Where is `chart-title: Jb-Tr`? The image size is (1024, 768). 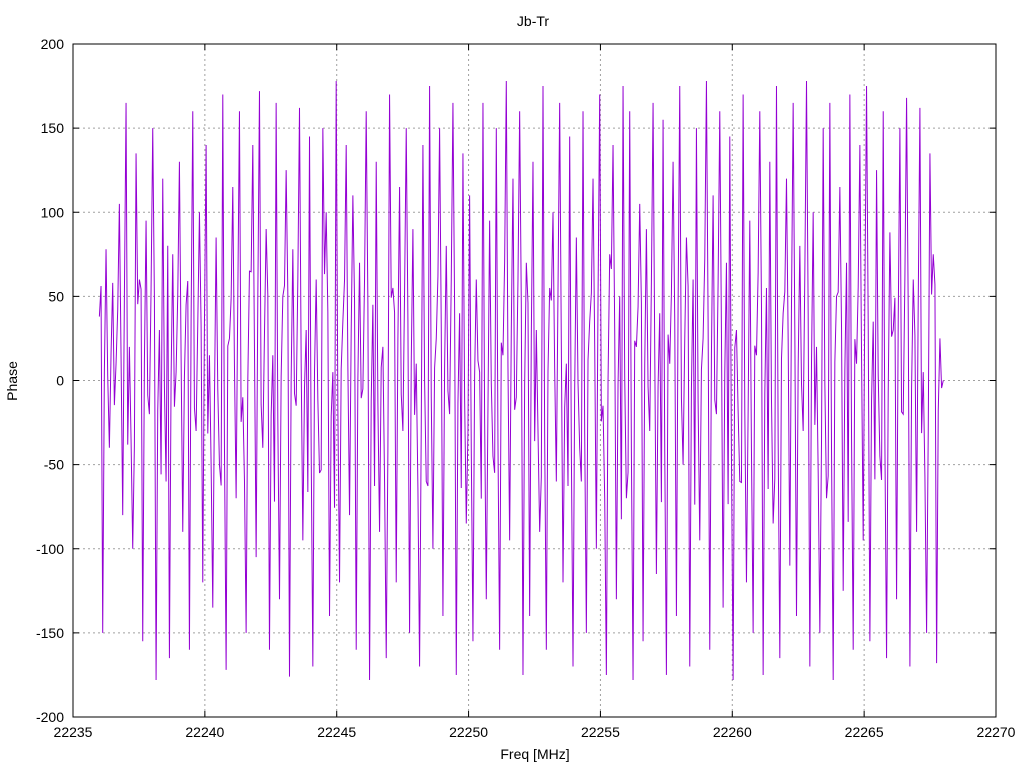
chart-title: Jb-Tr is located at coordinates (533, 21).